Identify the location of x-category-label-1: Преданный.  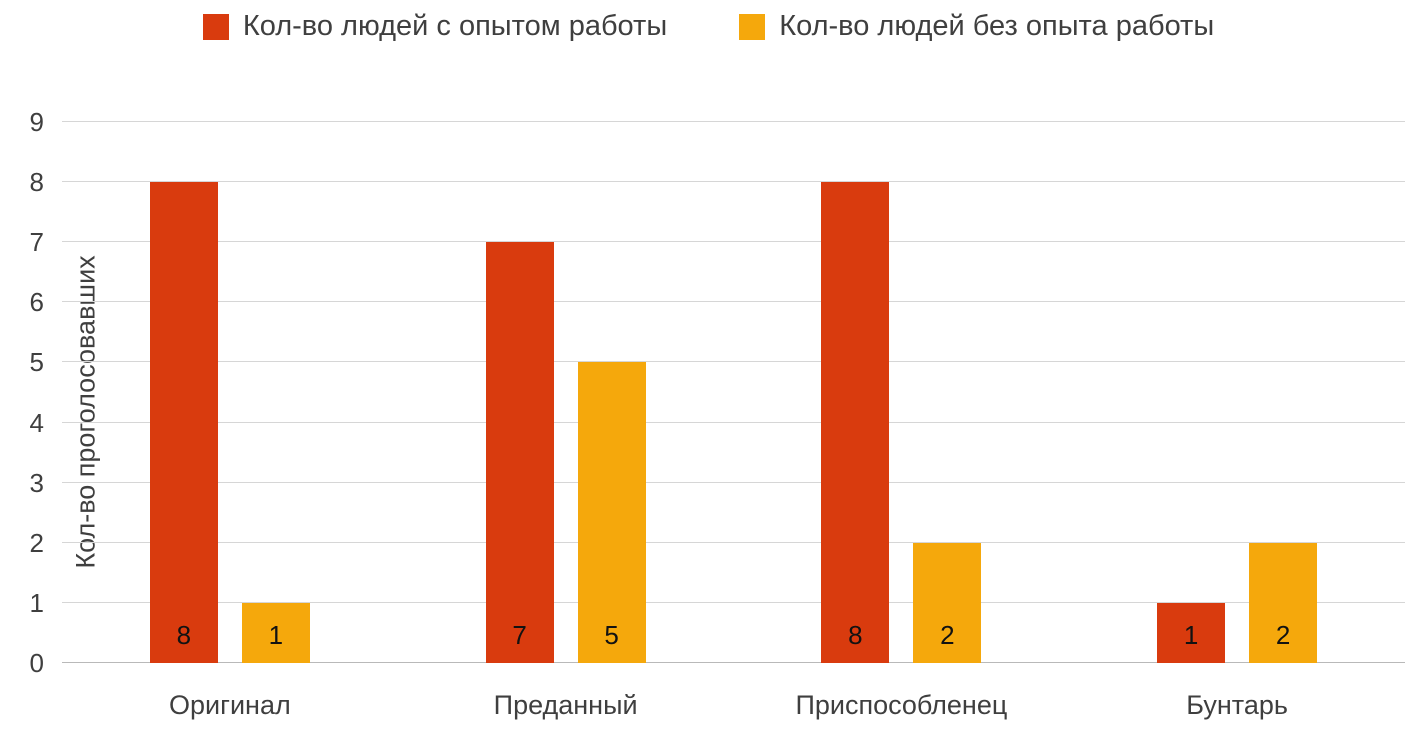
(565, 705).